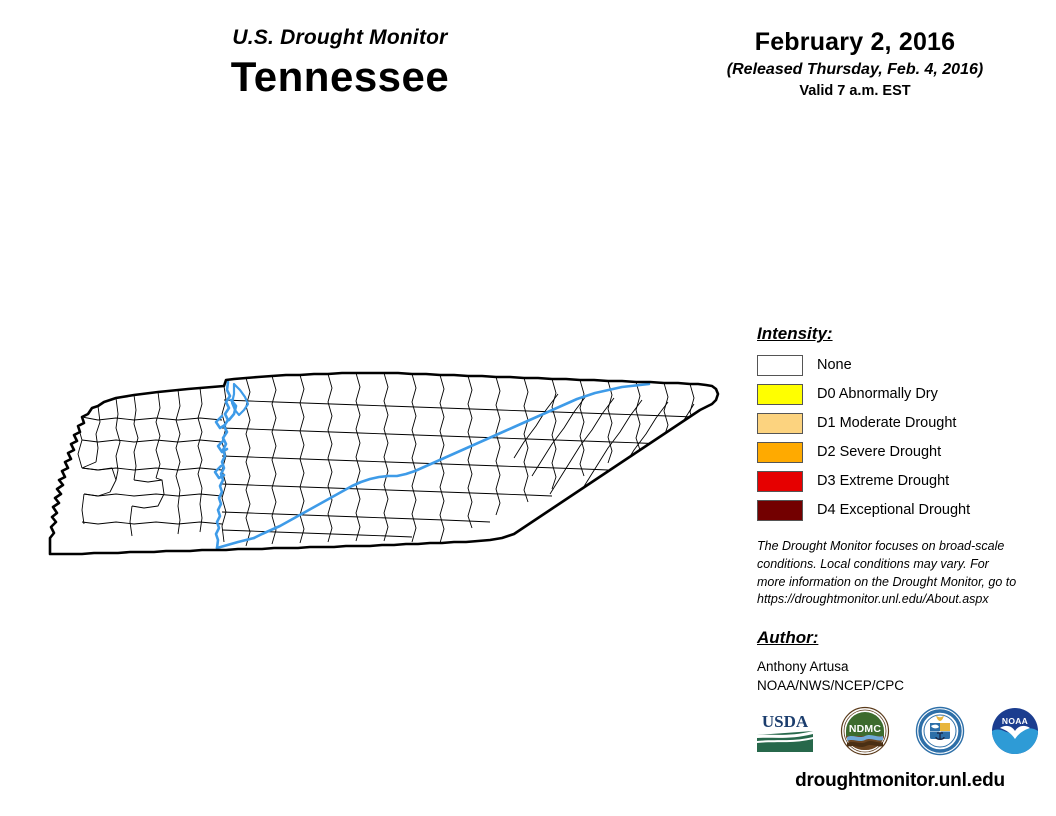 The height and width of the screenshot is (816, 1056). Describe the element at coordinates (780, 510) in the screenshot. I see `legend-swatch-d4` at that location.